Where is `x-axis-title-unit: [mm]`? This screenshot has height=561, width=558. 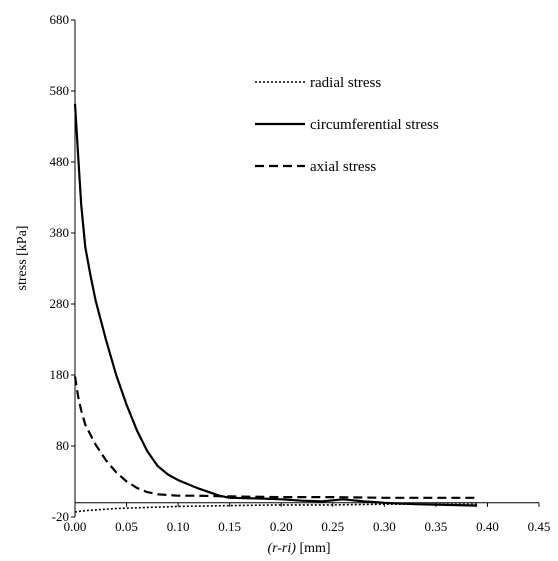 x-axis-title-unit: [mm] is located at coordinates (313, 548).